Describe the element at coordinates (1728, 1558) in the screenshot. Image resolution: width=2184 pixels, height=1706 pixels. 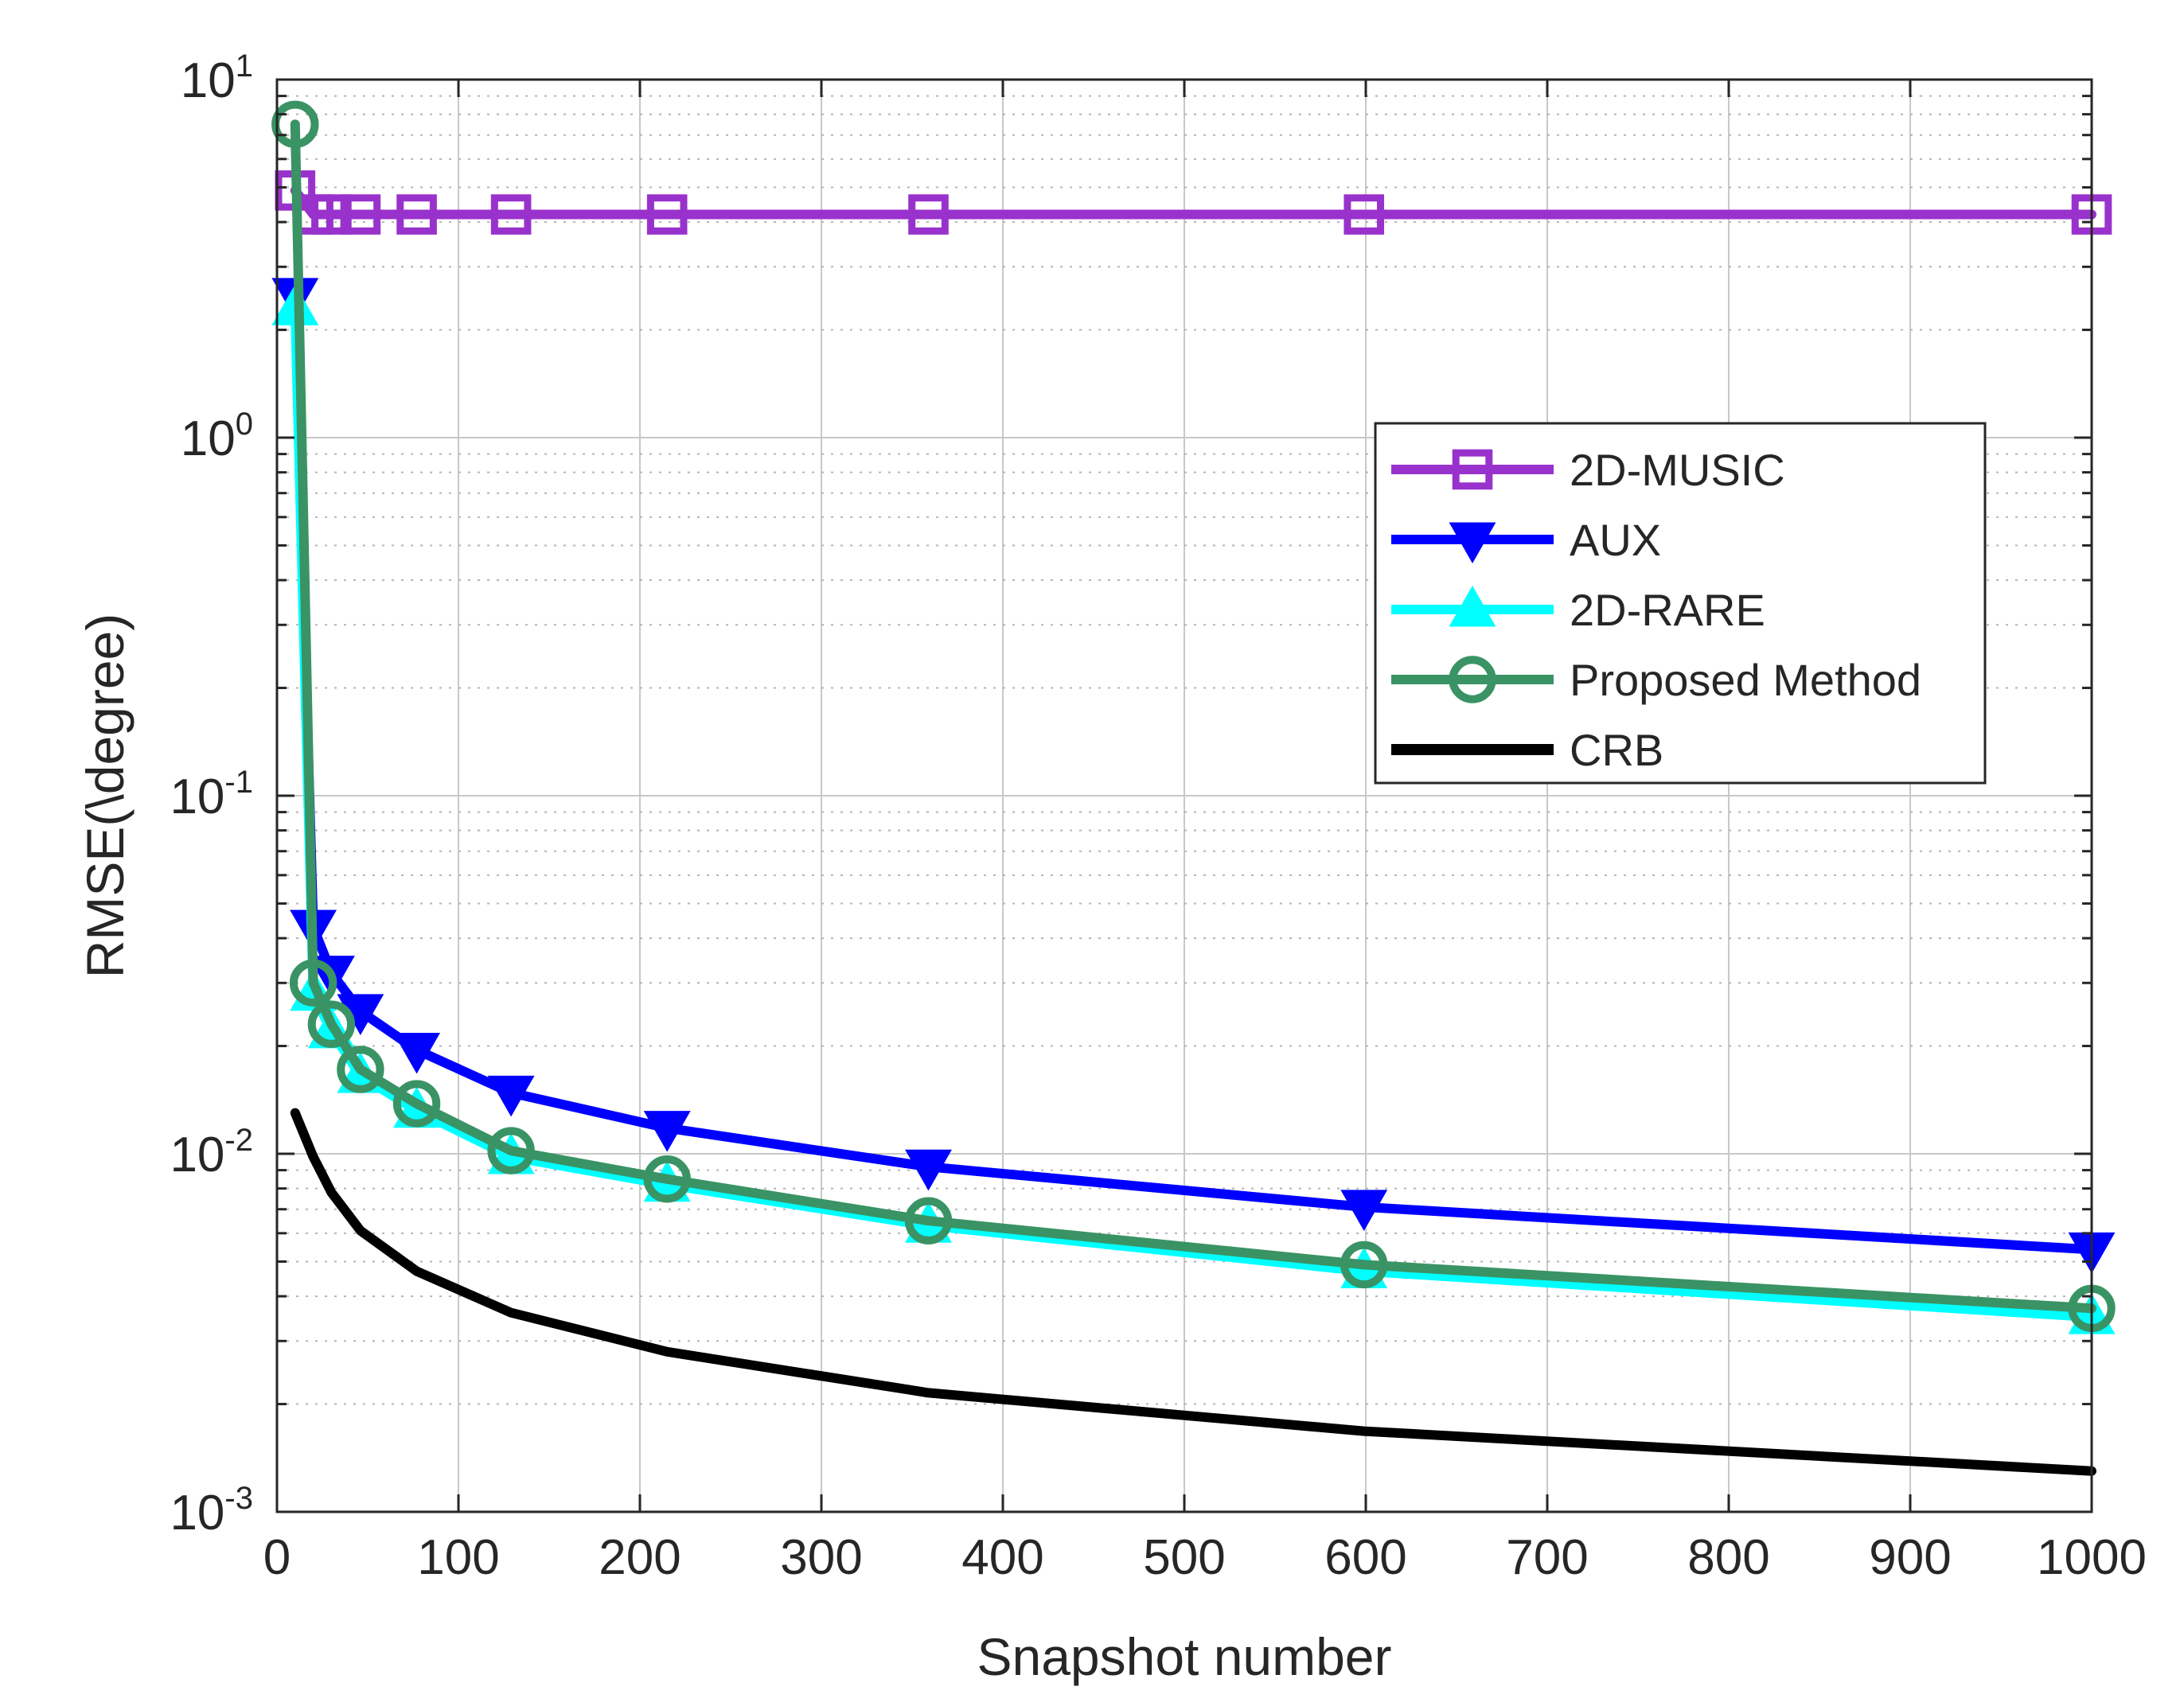
I see `x-tick-label: 800` at that location.